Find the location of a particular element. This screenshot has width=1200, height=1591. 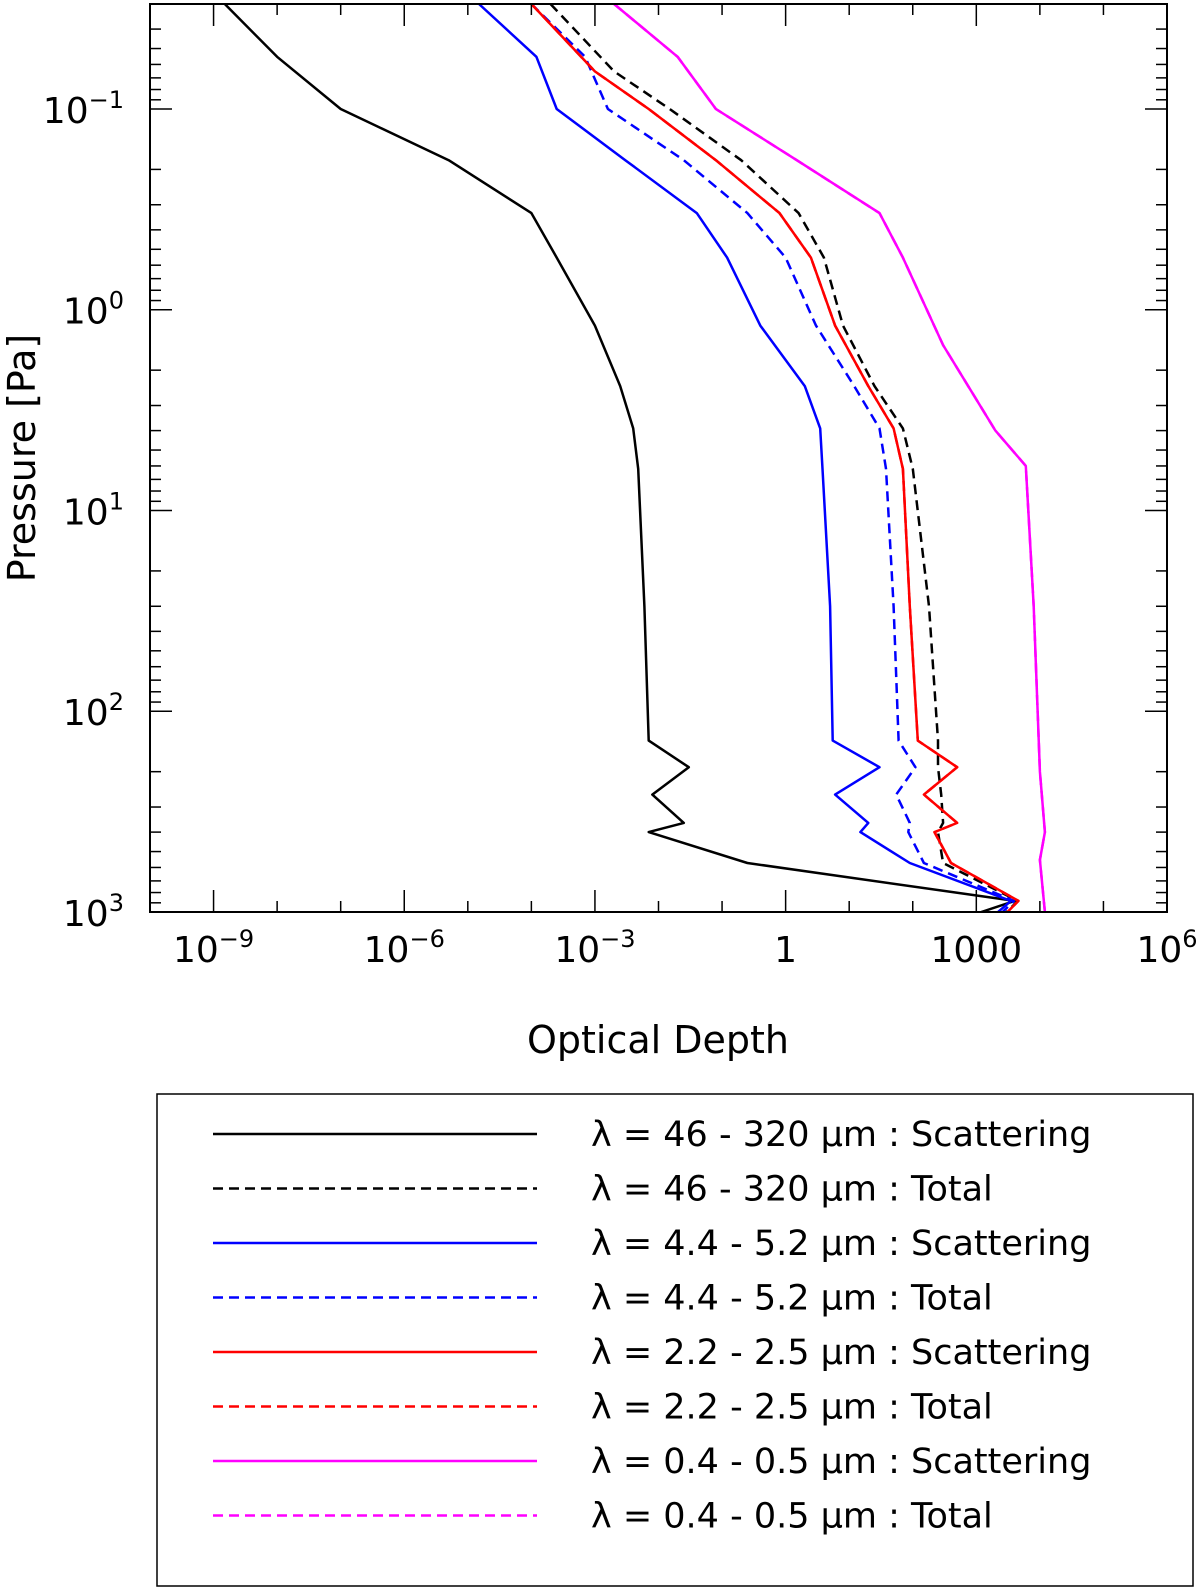

y-axis-title: Pressure [Pa] is located at coordinates (22, 458).